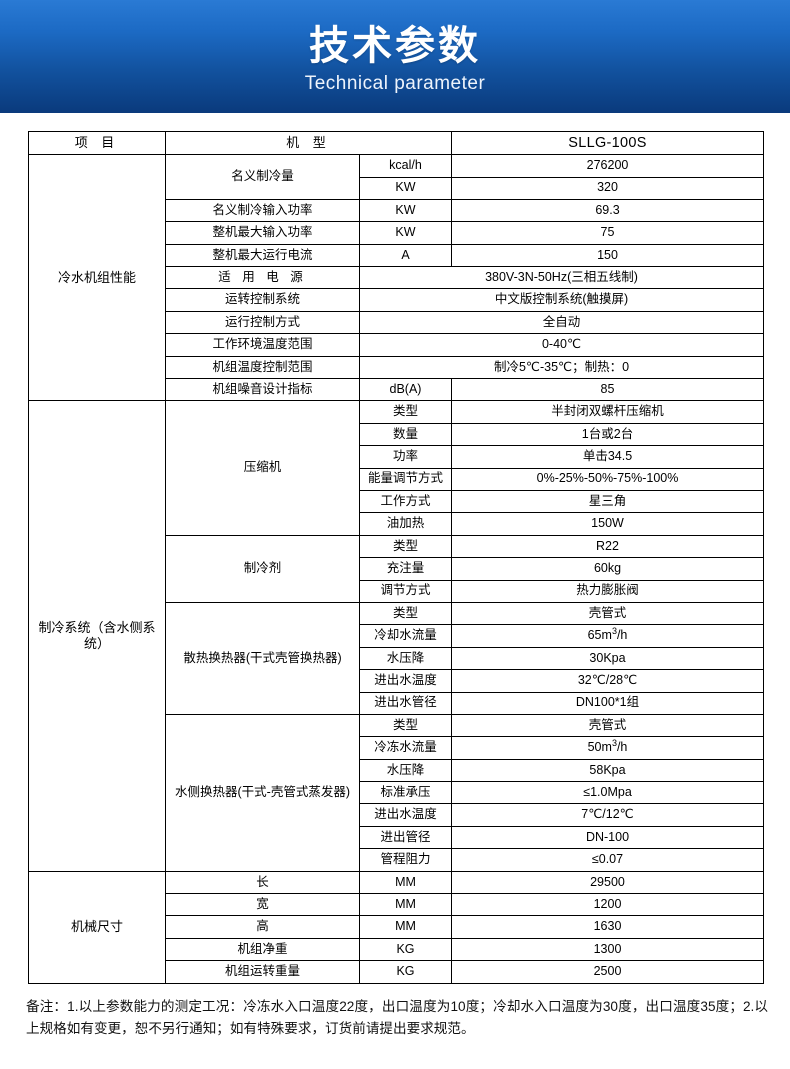 Image resolution: width=790 pixels, height=1069 pixels. What do you see at coordinates (396, 770) in the screenshot?
I see `table-row: 水压降 58Kpa` at bounding box center [396, 770].